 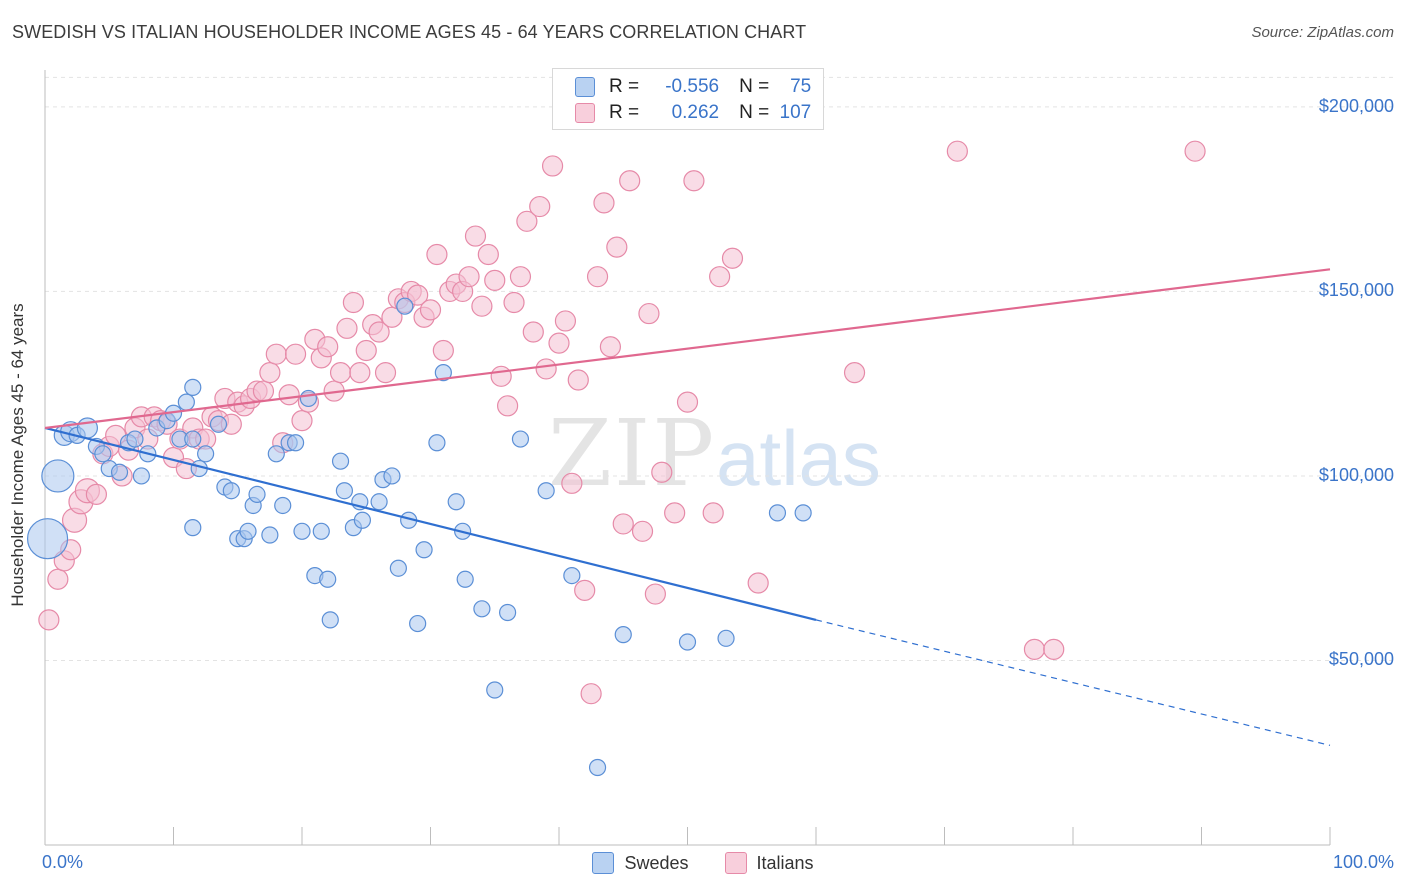 What do you see at coordinates (693, 87) in the screenshot?
I see `legend-row-swedes: R = -0.556 N = 75` at bounding box center [693, 87].